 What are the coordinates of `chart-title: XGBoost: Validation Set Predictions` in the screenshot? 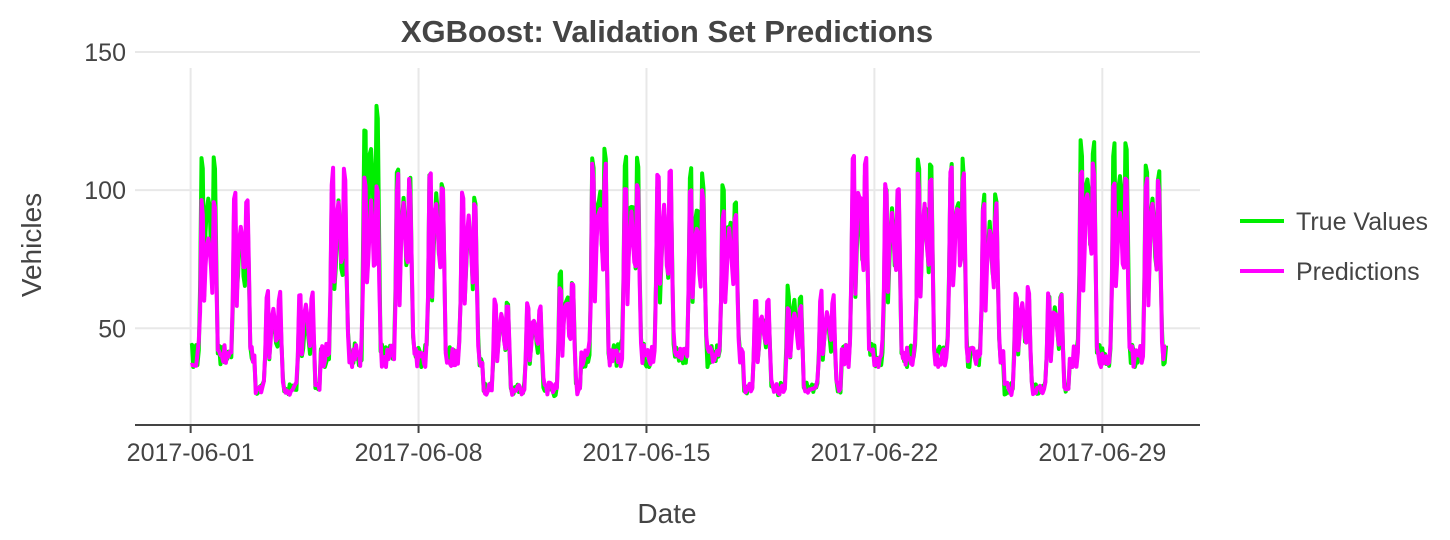 It's located at (667, 31).